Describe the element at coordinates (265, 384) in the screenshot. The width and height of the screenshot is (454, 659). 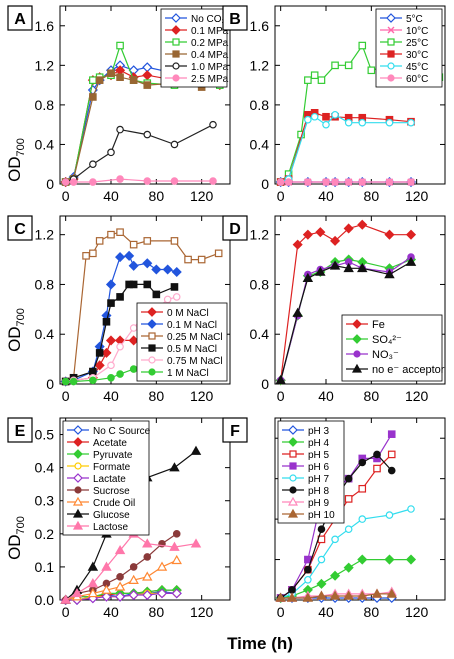
I see `y-tick-label-d: 0` at that location.